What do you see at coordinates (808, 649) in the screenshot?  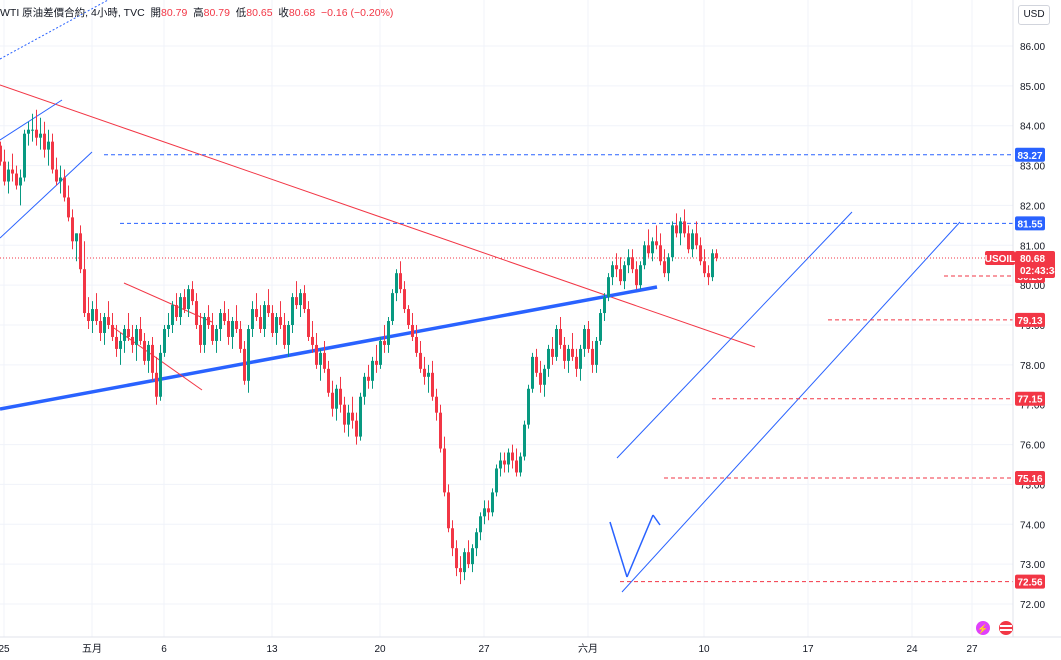 I see `x-tick-label: 17` at bounding box center [808, 649].